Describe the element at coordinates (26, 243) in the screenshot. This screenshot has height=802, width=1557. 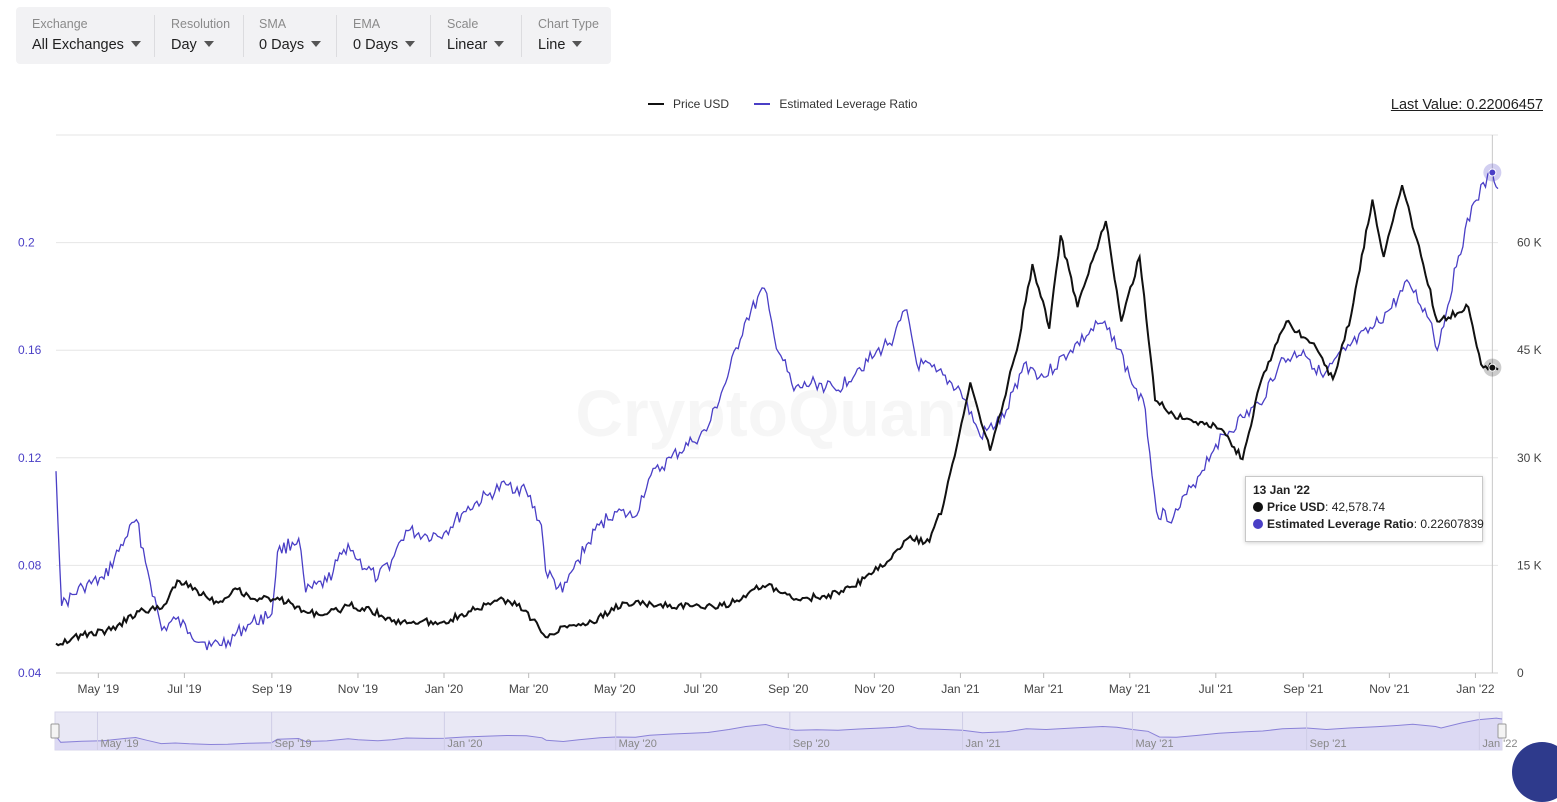
I see `y-left-tick-label: 0.2` at that location.